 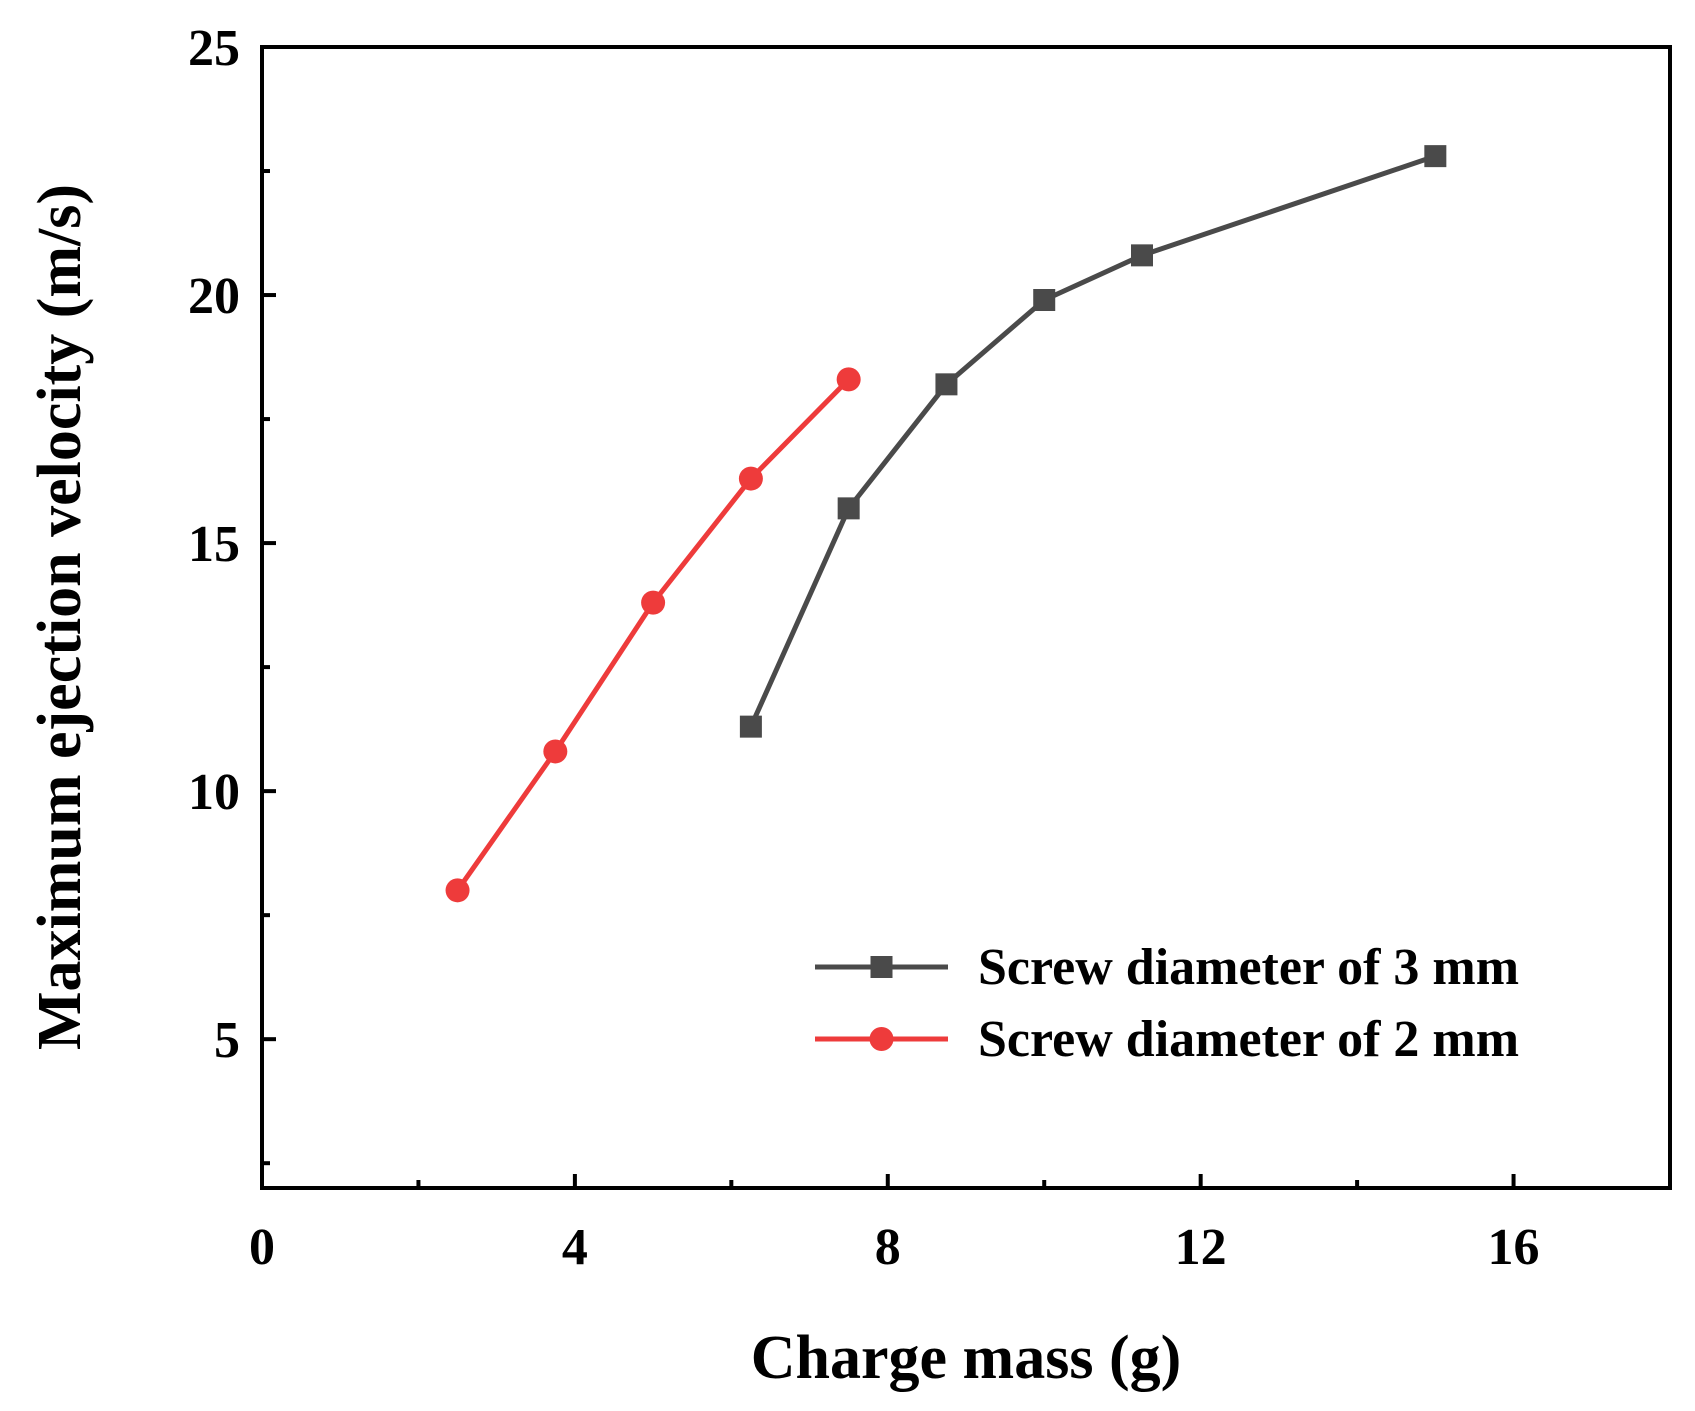 What do you see at coordinates (1514, 1247) in the screenshot?
I see `x-tick-label: 16` at bounding box center [1514, 1247].